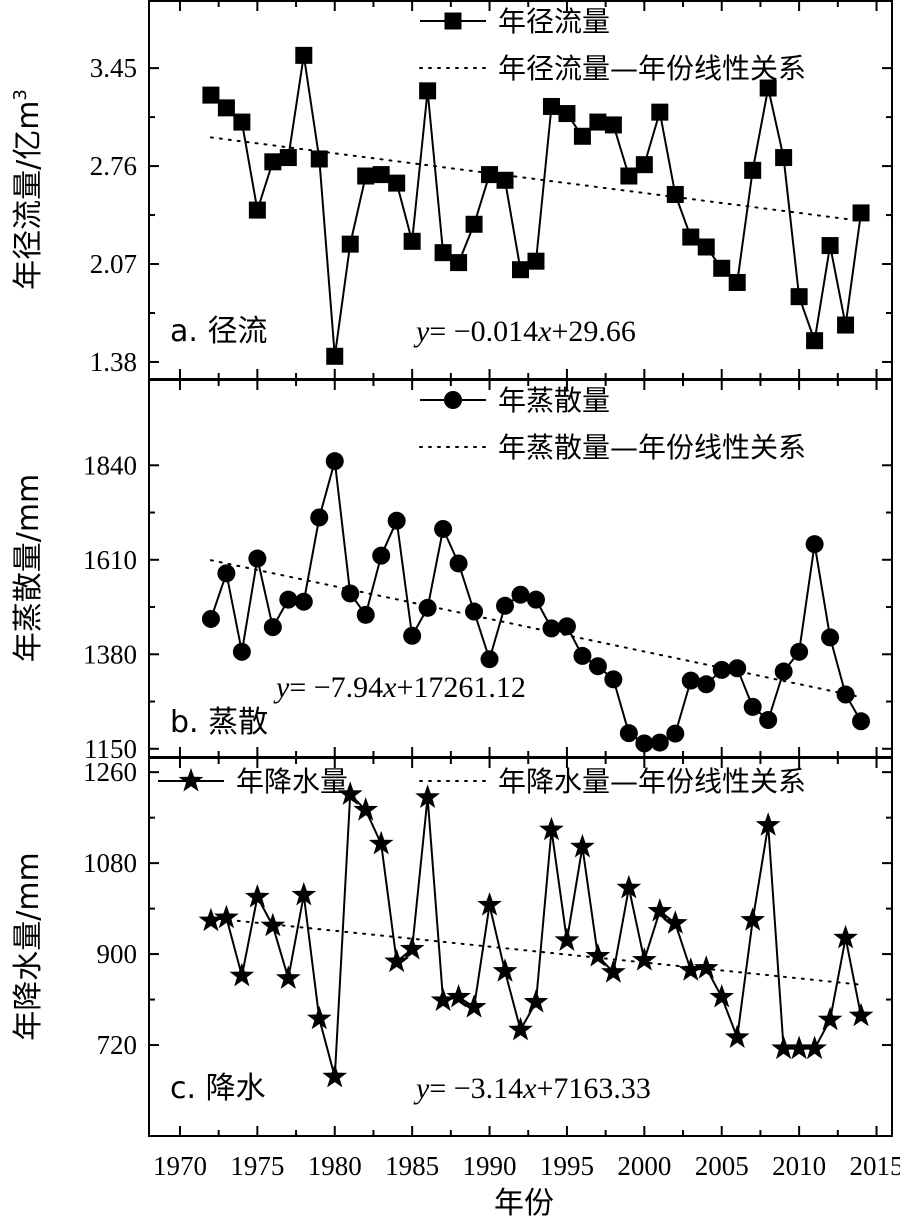 The height and width of the screenshot is (1227, 900). What do you see at coordinates (113, 68) in the screenshot?
I see `panel-1-y-tick-label: 3.45` at bounding box center [113, 68].